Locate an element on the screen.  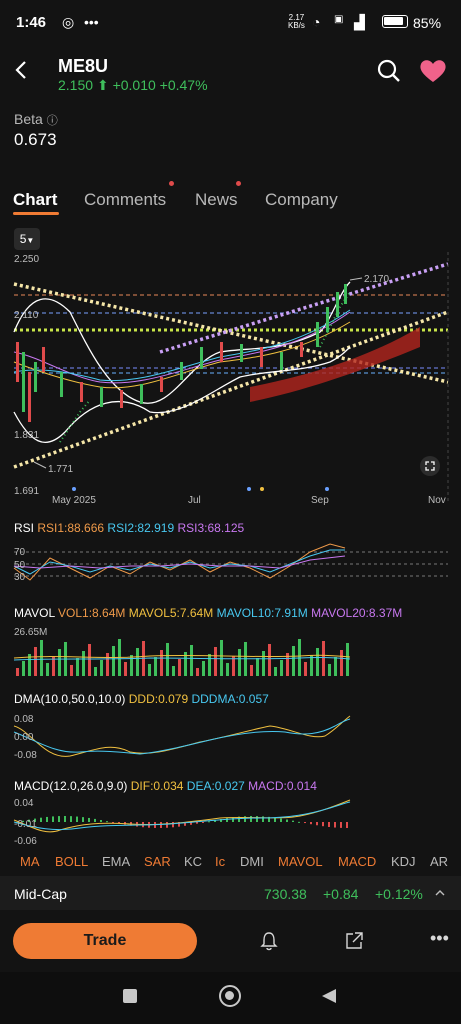
tab-news: News is located at coordinates (216, 199).